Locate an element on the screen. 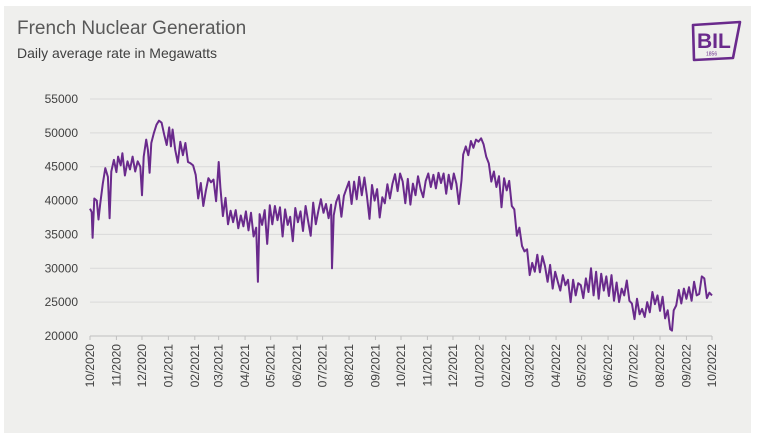  x-tick-label: 12/2021 is located at coordinates (453, 366).